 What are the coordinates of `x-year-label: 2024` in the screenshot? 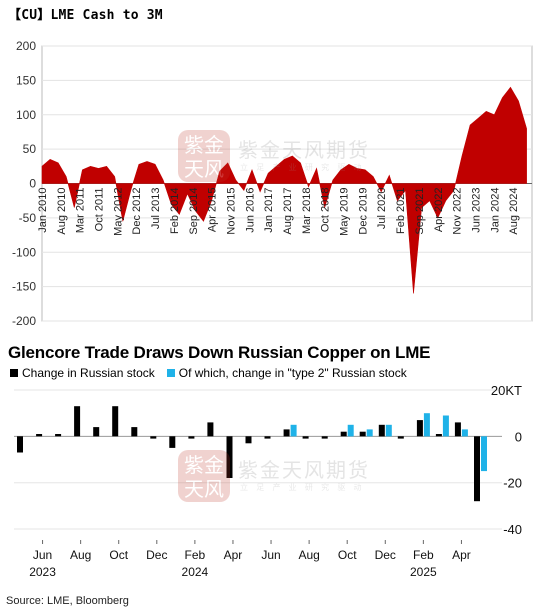 It's located at (195, 572).